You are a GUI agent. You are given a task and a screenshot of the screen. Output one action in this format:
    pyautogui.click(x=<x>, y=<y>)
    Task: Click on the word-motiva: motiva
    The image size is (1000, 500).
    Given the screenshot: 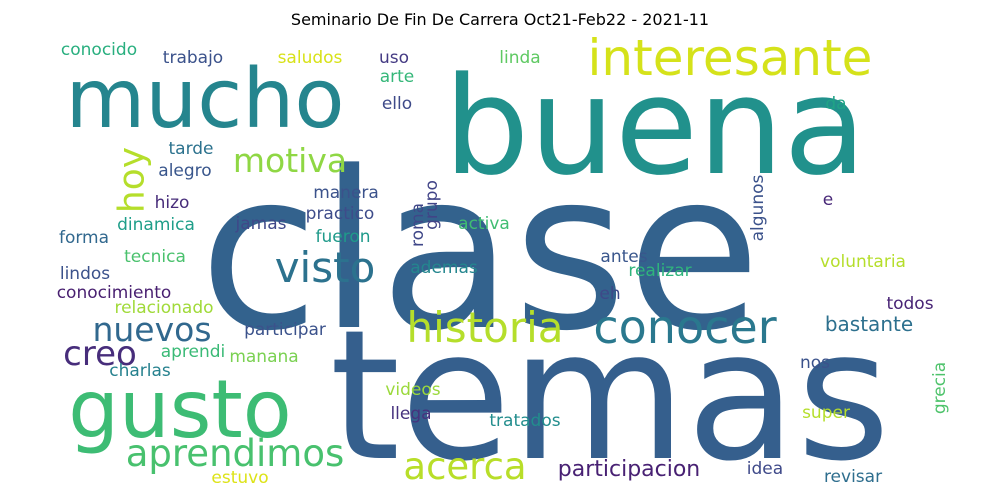 What is the action you would take?
    pyautogui.click(x=290, y=160)
    